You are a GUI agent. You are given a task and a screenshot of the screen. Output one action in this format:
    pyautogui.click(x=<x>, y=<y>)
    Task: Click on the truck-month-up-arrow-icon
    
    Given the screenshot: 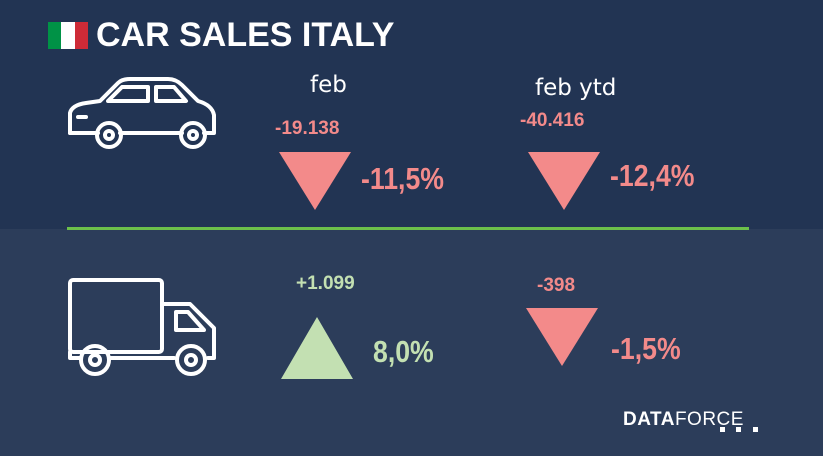 What is the action you would take?
    pyautogui.click(x=317, y=348)
    